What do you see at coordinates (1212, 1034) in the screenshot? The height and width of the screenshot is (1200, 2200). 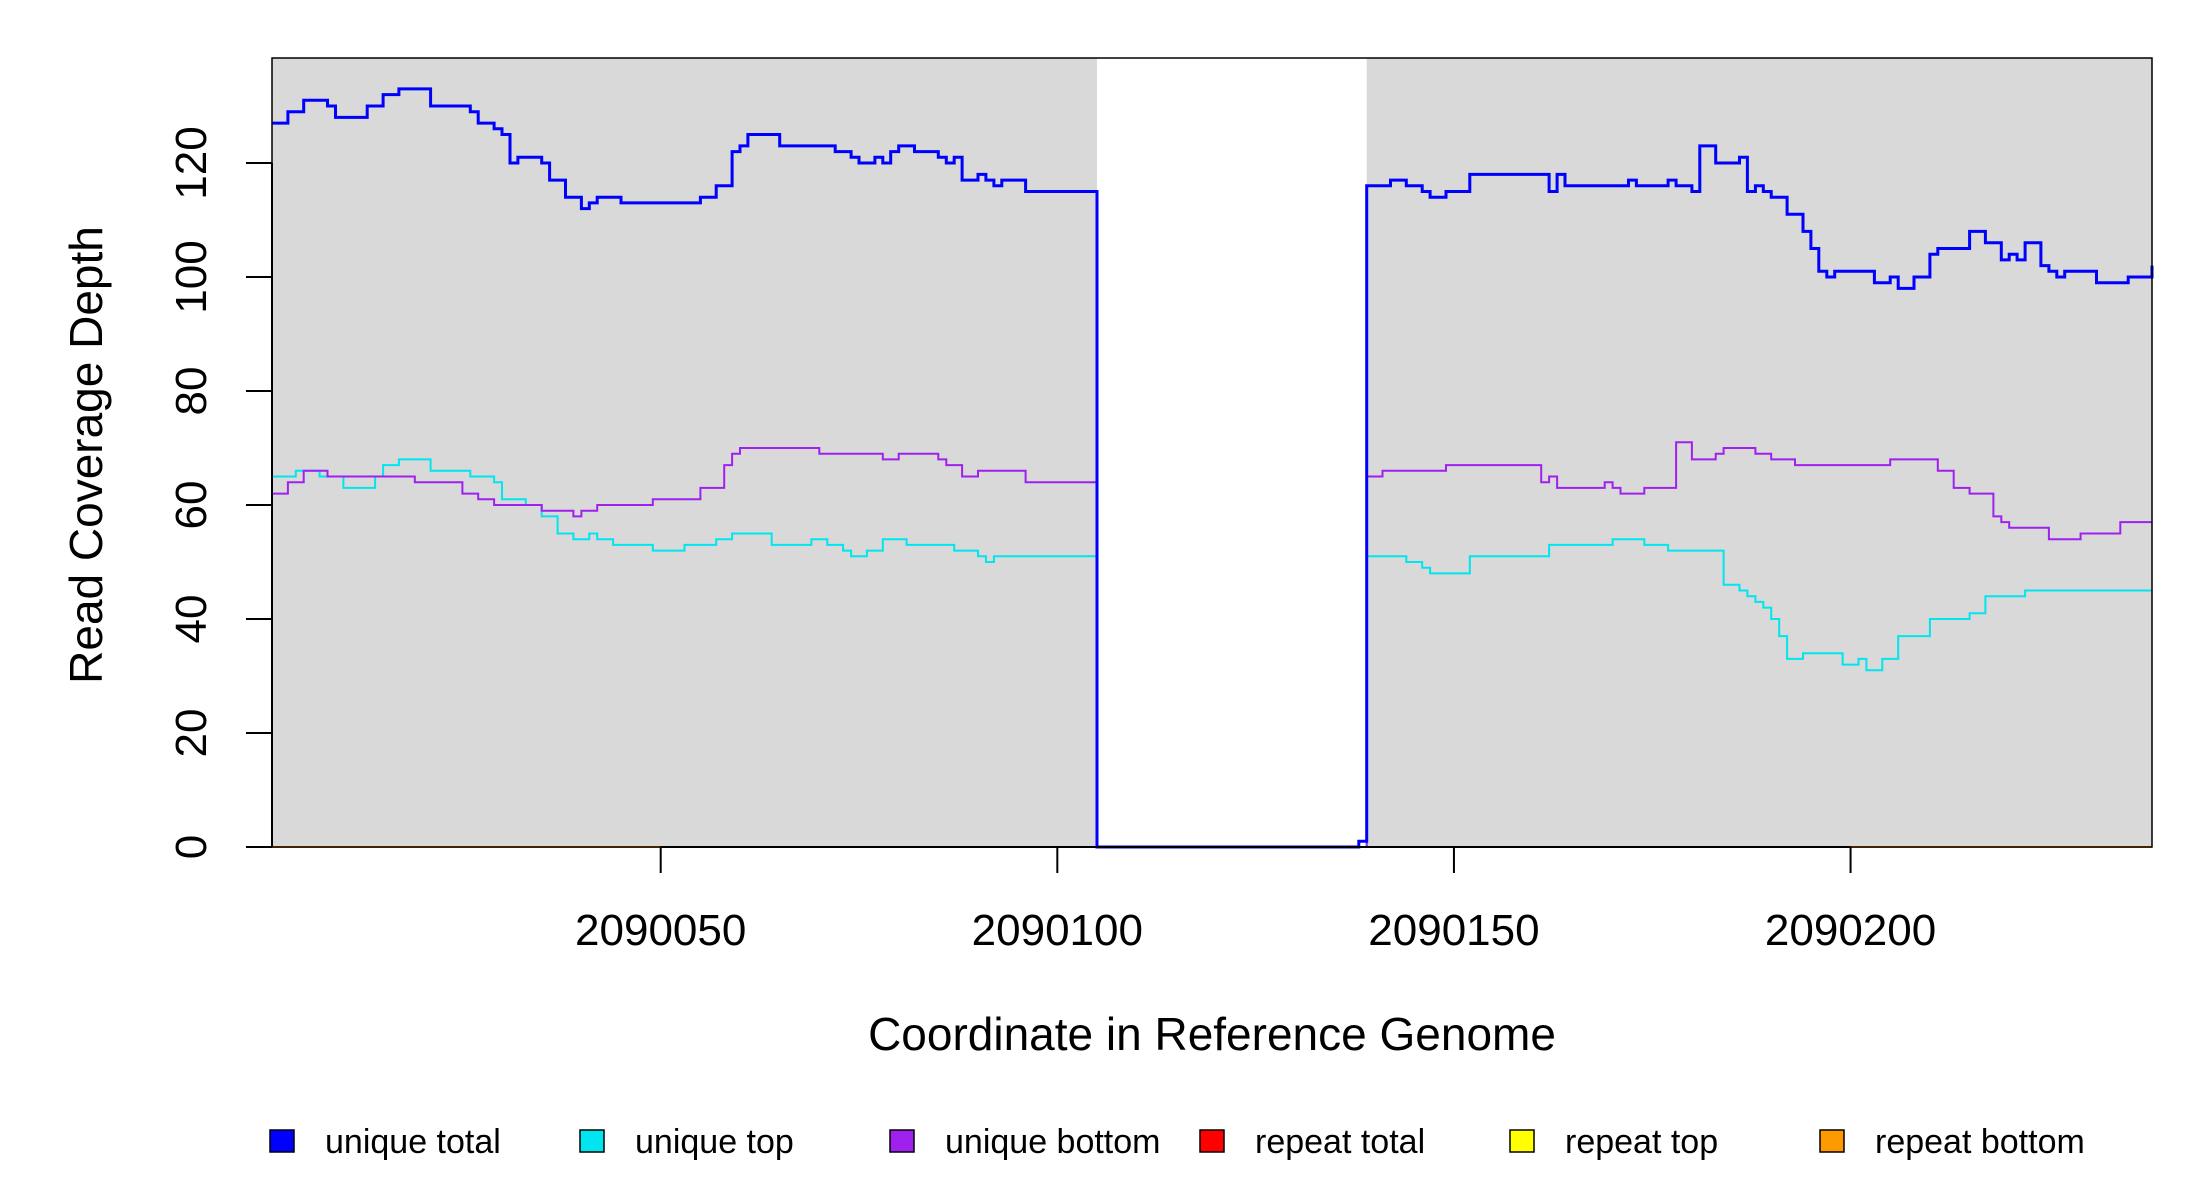 I see `x-axis-title: Coordinate in Reference Genome` at bounding box center [1212, 1034].